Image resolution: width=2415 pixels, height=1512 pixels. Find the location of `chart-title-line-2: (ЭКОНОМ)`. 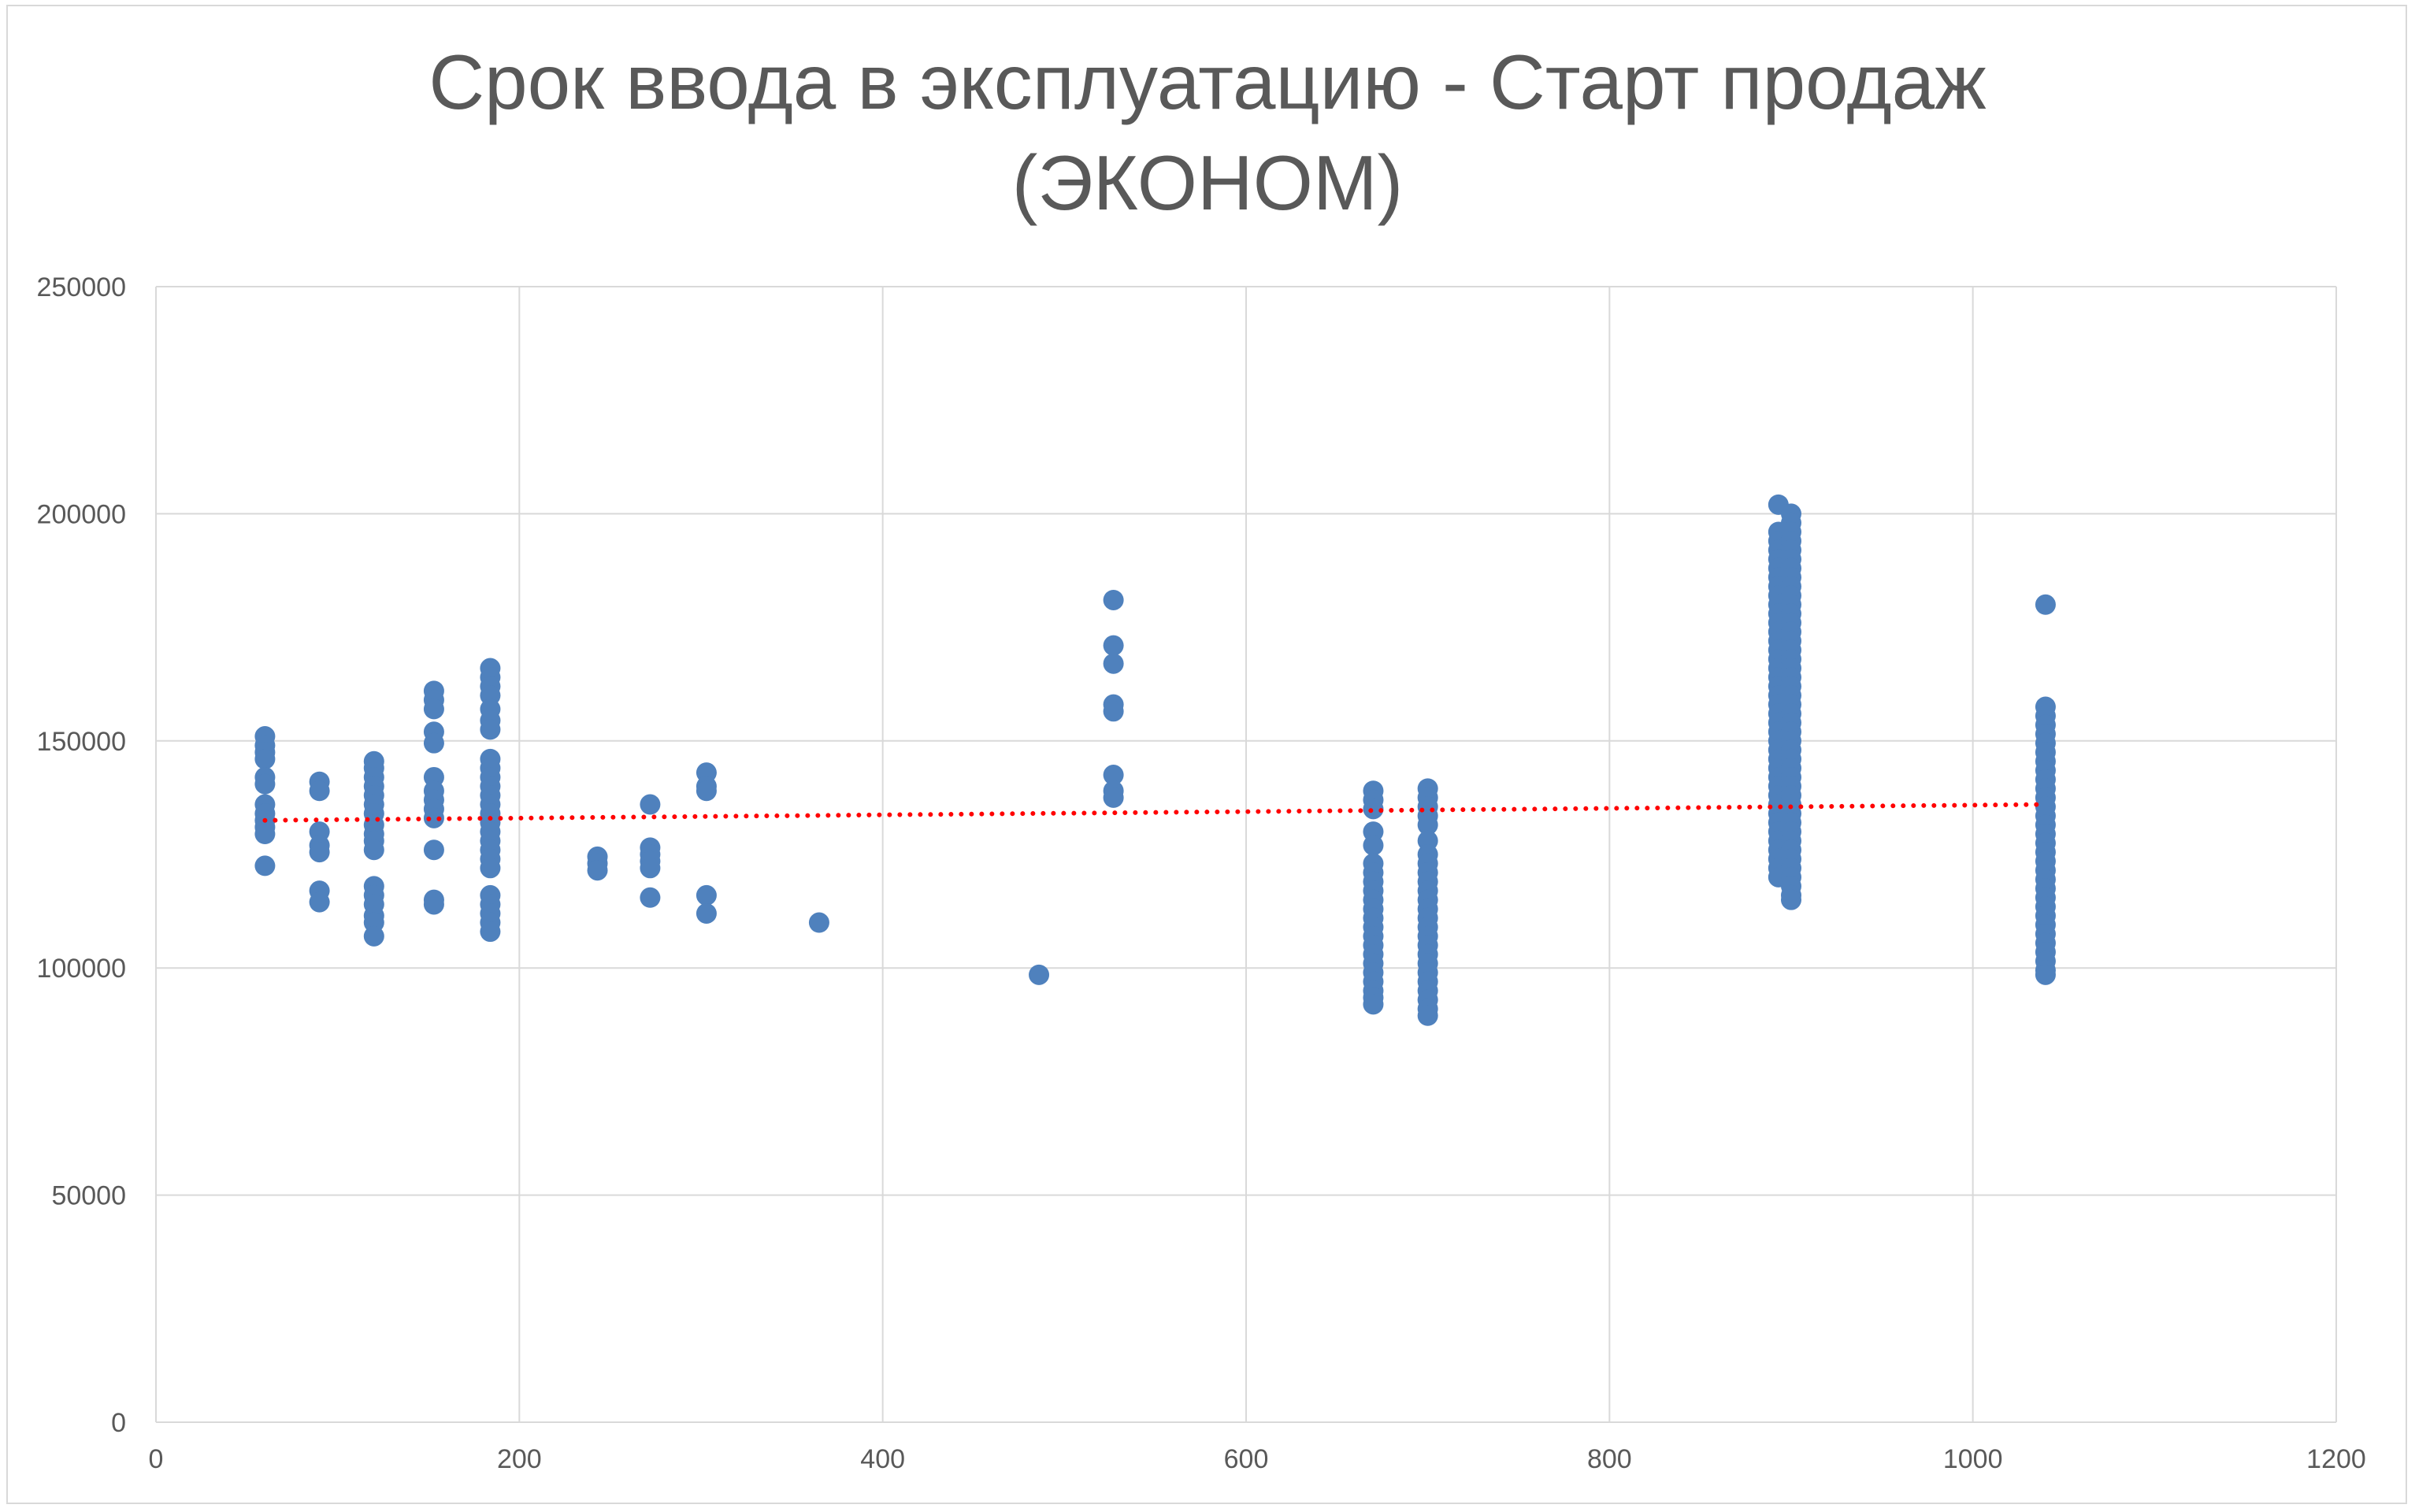

chart-title-line-2: (ЭКОНОМ) is located at coordinates (1207, 182).